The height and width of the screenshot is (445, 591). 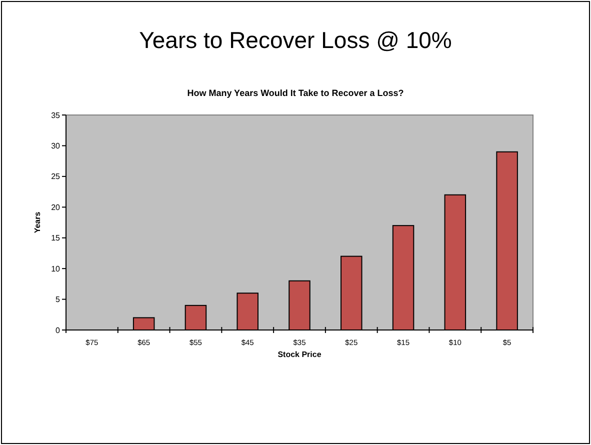 What do you see at coordinates (300, 354) in the screenshot?
I see `x-axis-title: Stock Price` at bounding box center [300, 354].